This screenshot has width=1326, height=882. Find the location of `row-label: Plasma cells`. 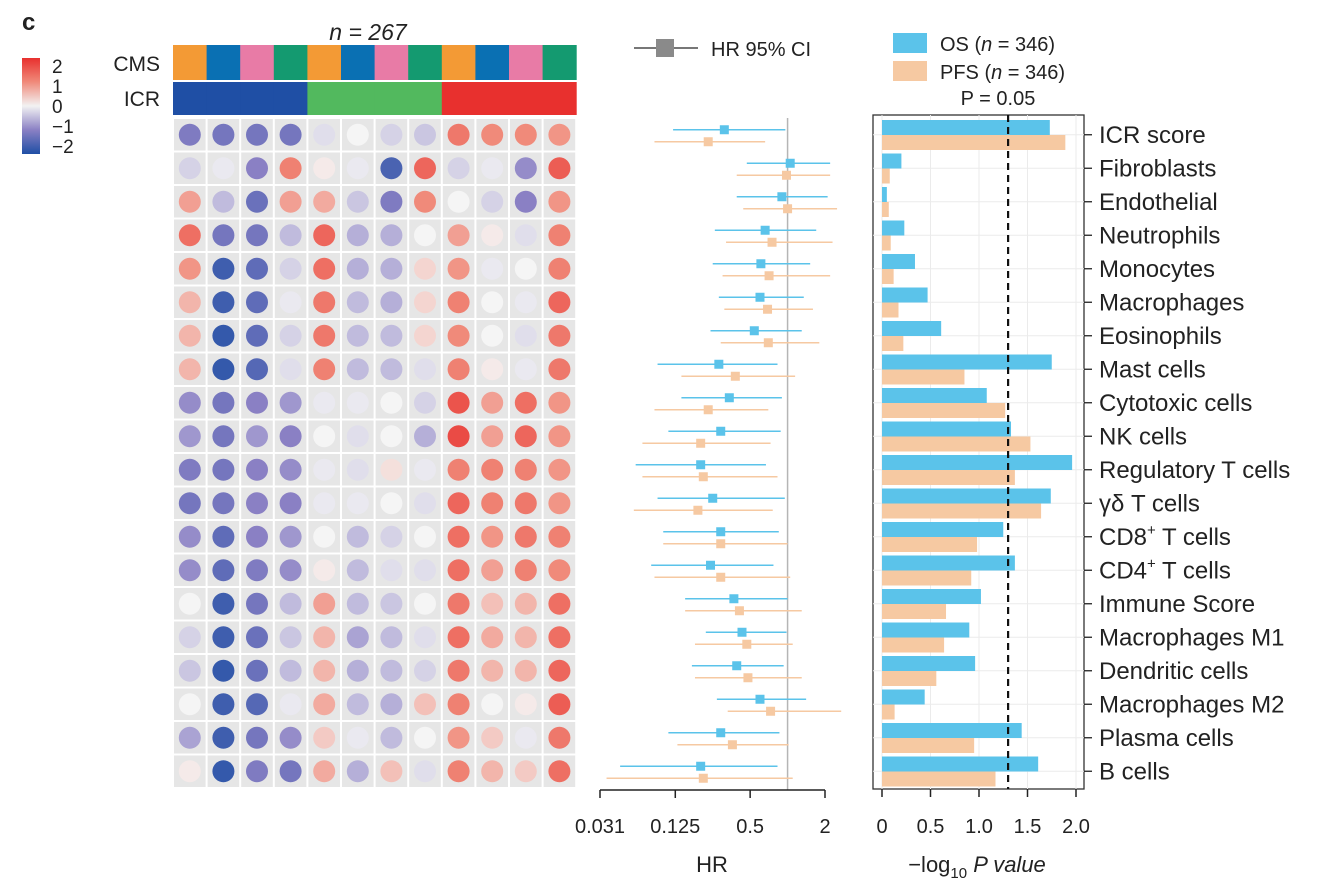

row-label: Plasma cells is located at coordinates (1166, 738).